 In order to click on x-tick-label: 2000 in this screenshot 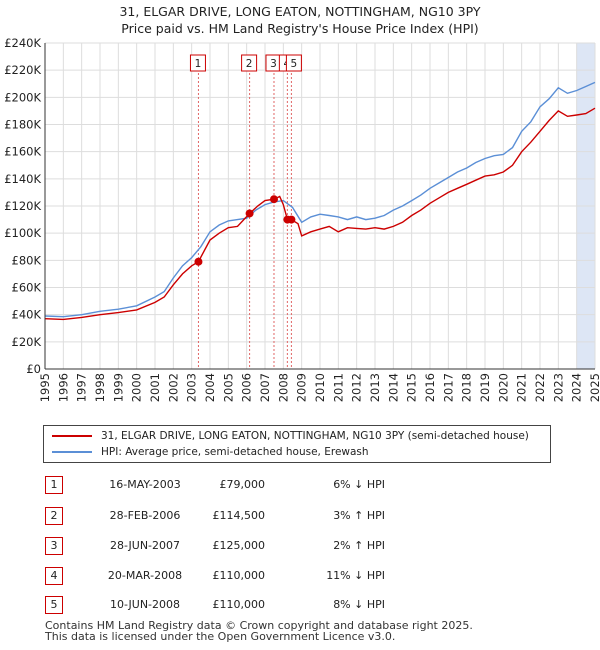, I will do `click(137, 387)`.